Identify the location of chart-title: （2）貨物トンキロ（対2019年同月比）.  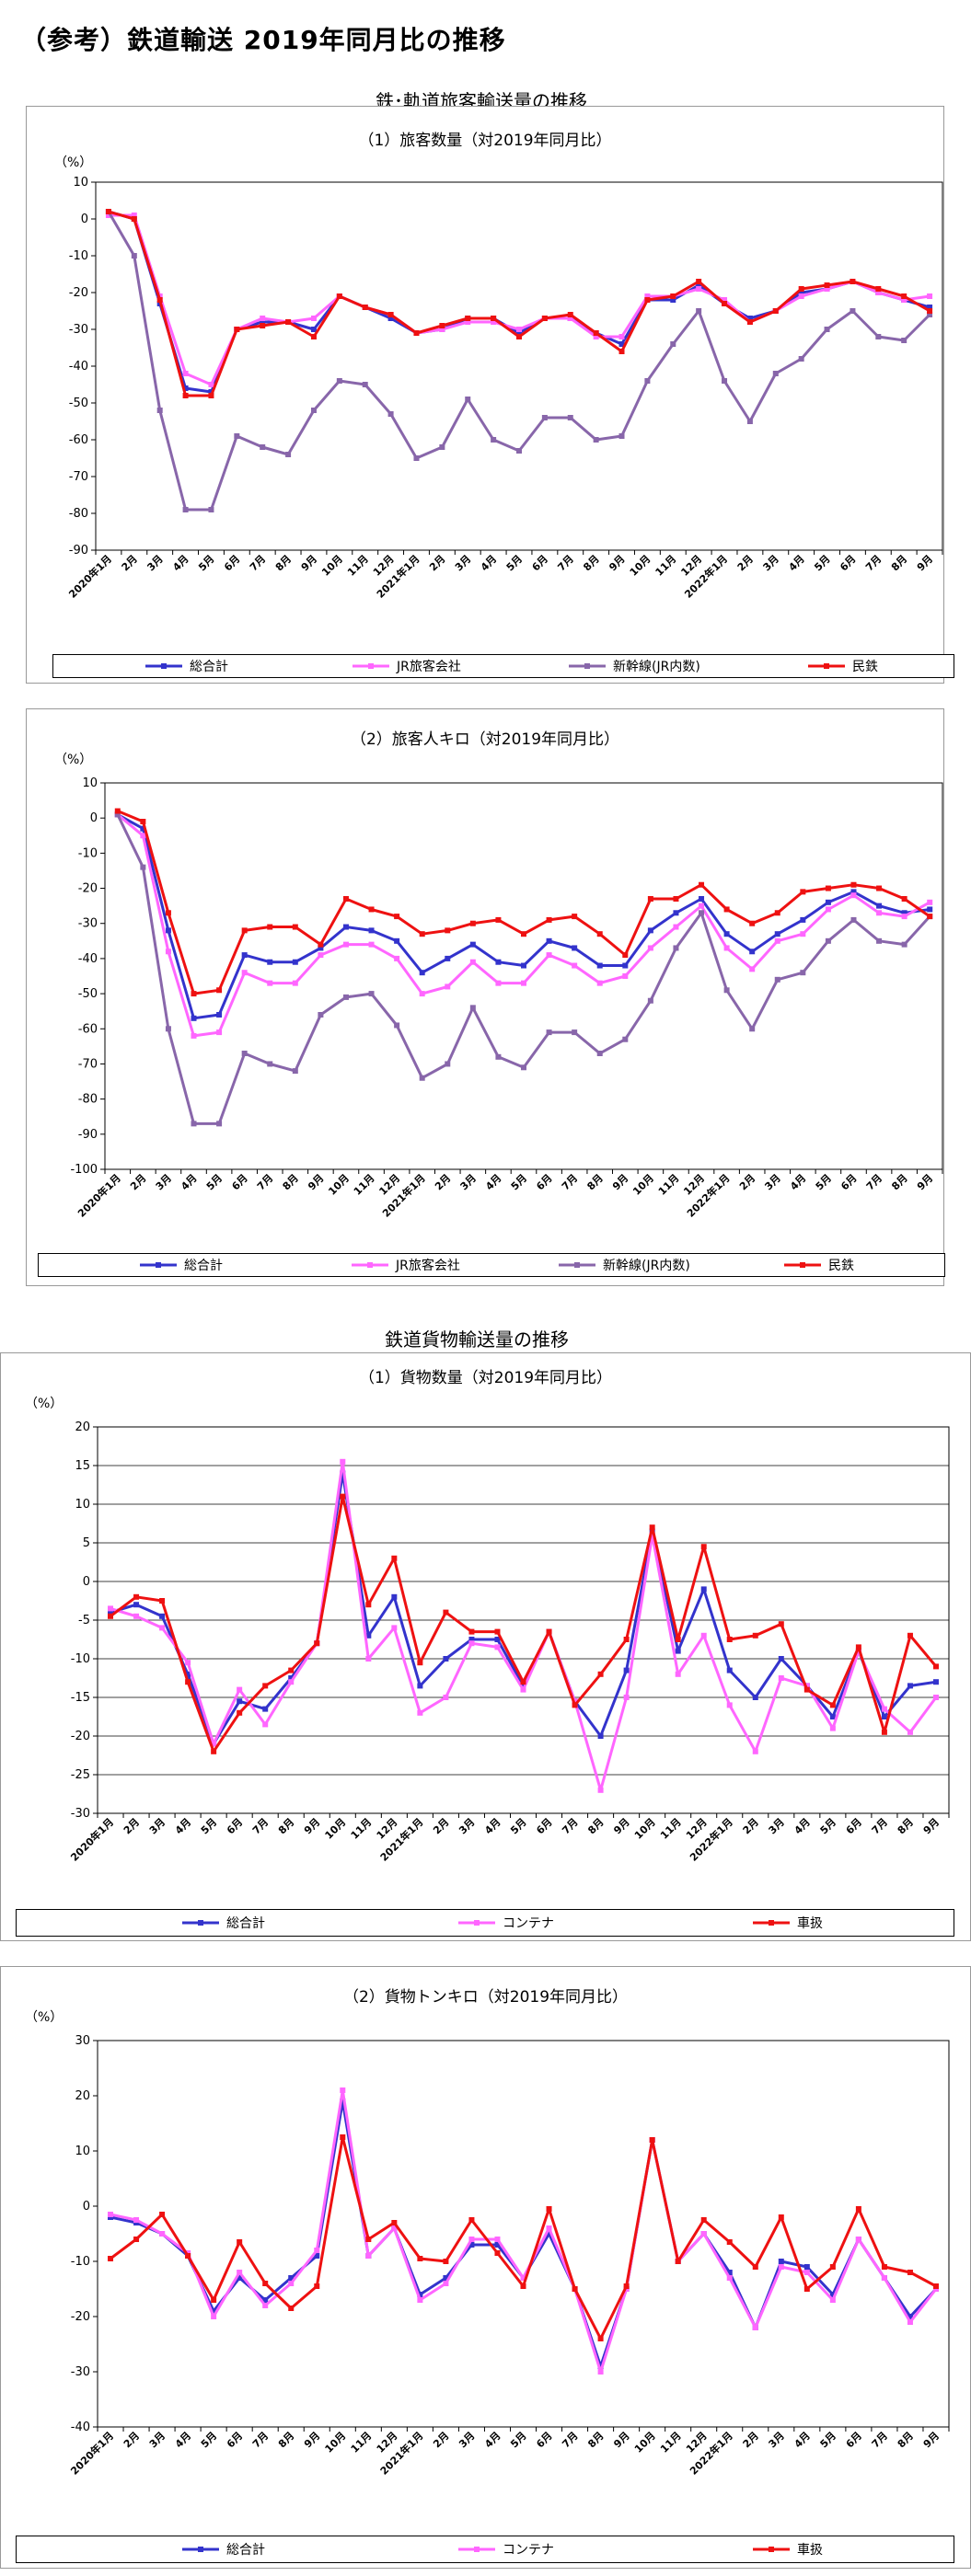
(485, 1997).